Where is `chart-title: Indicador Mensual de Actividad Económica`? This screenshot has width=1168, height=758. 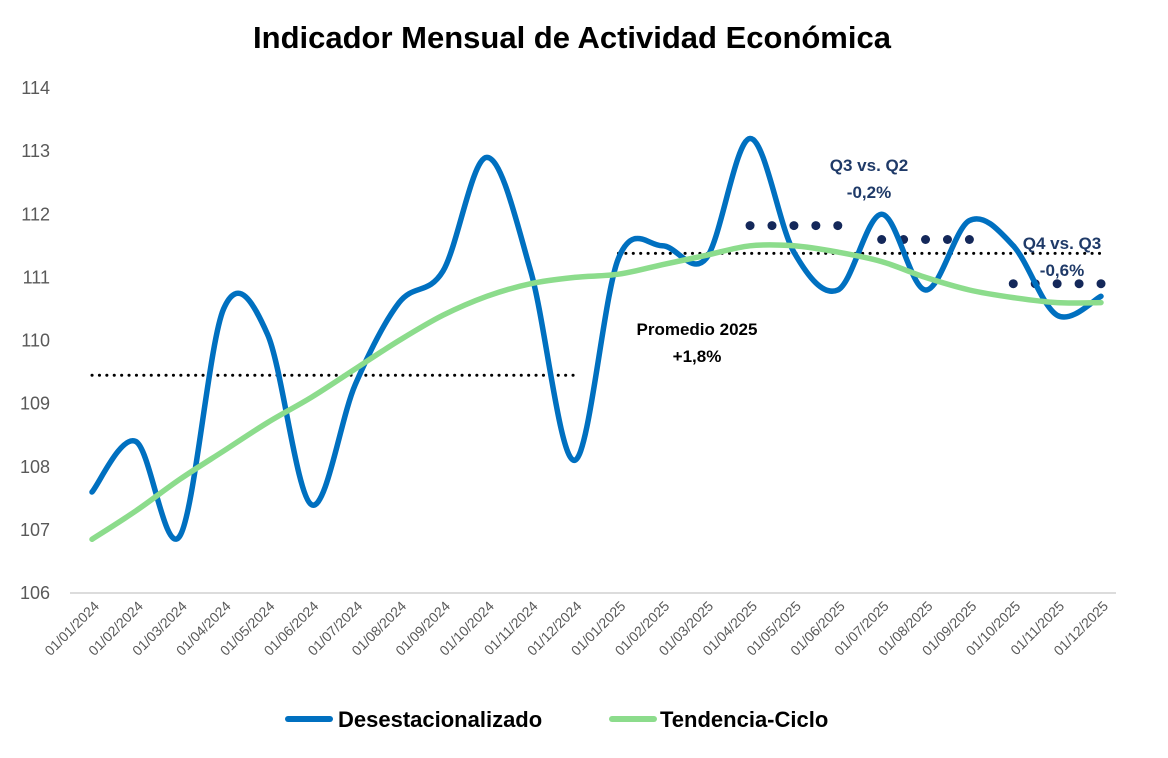 chart-title: Indicador Mensual de Actividad Económica is located at coordinates (572, 37).